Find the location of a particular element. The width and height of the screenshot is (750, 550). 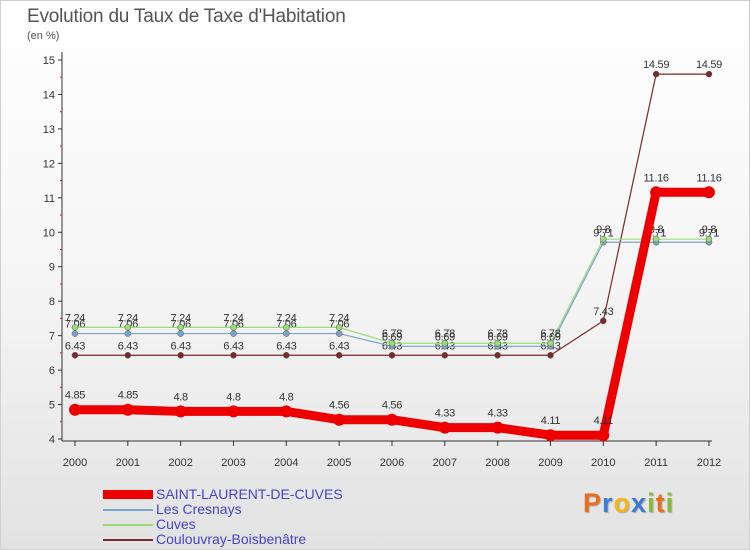

y-tick-label: 7 is located at coordinates (52, 337).